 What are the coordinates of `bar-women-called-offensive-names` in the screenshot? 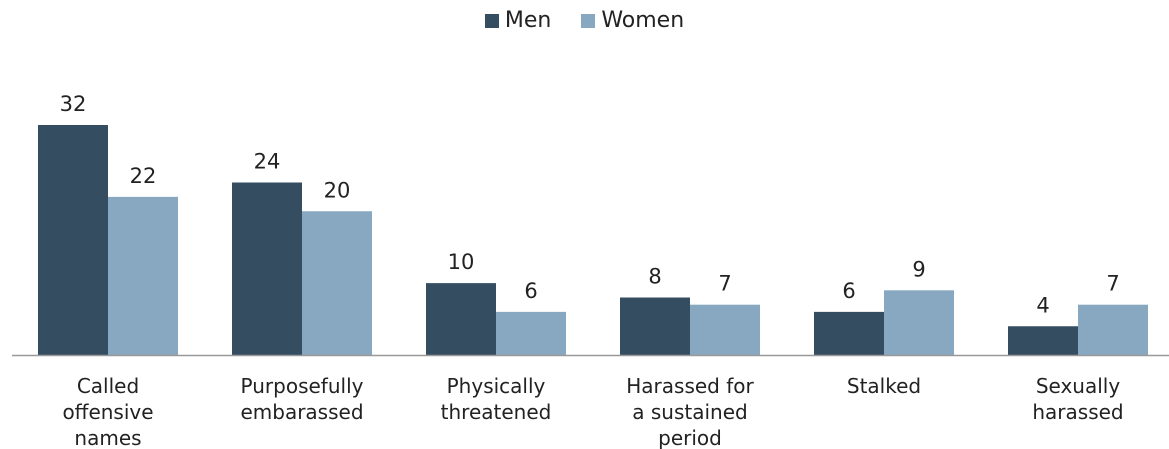 It's located at (143, 275).